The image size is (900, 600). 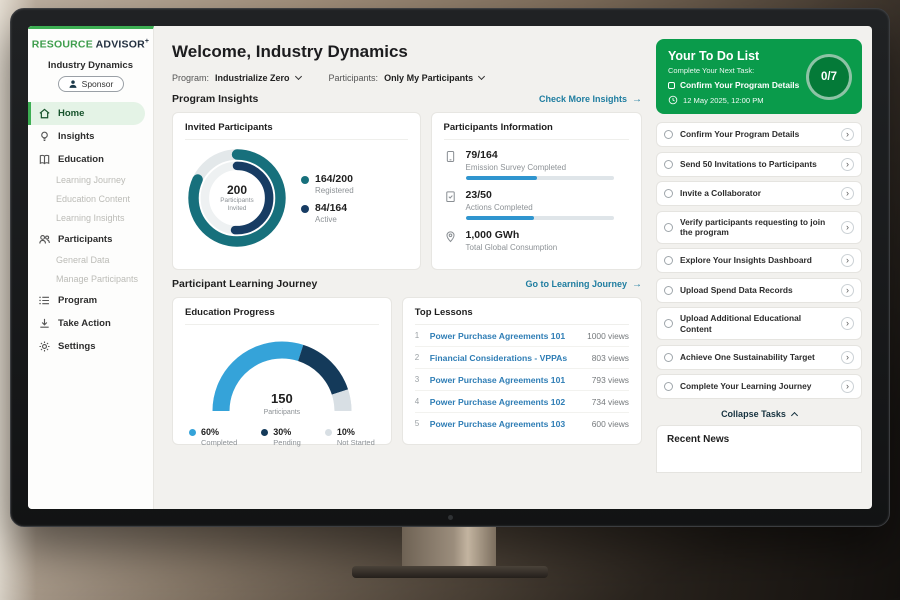 I want to click on sidebar-item-participants: Participants, so click(x=90, y=239).